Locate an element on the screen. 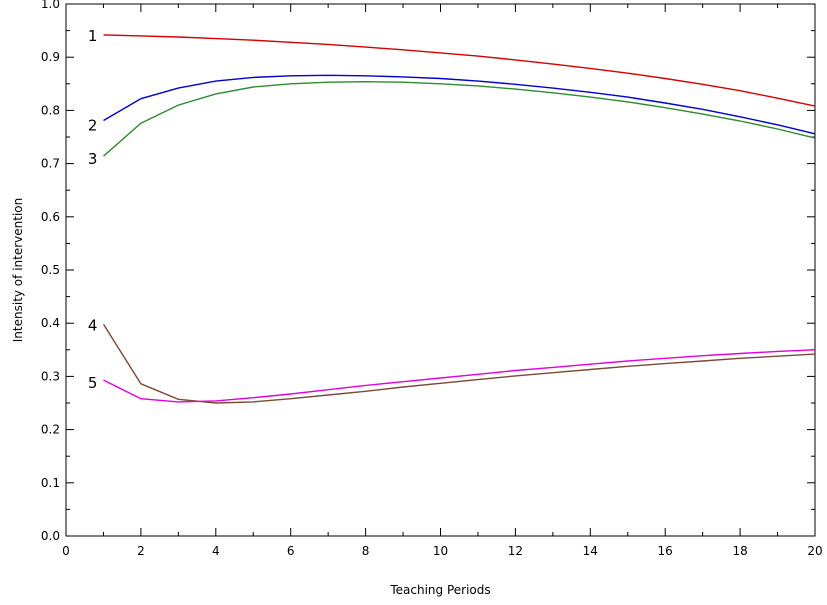 This screenshot has width=827, height=605. x-tick-label: 20 is located at coordinates (814, 551).